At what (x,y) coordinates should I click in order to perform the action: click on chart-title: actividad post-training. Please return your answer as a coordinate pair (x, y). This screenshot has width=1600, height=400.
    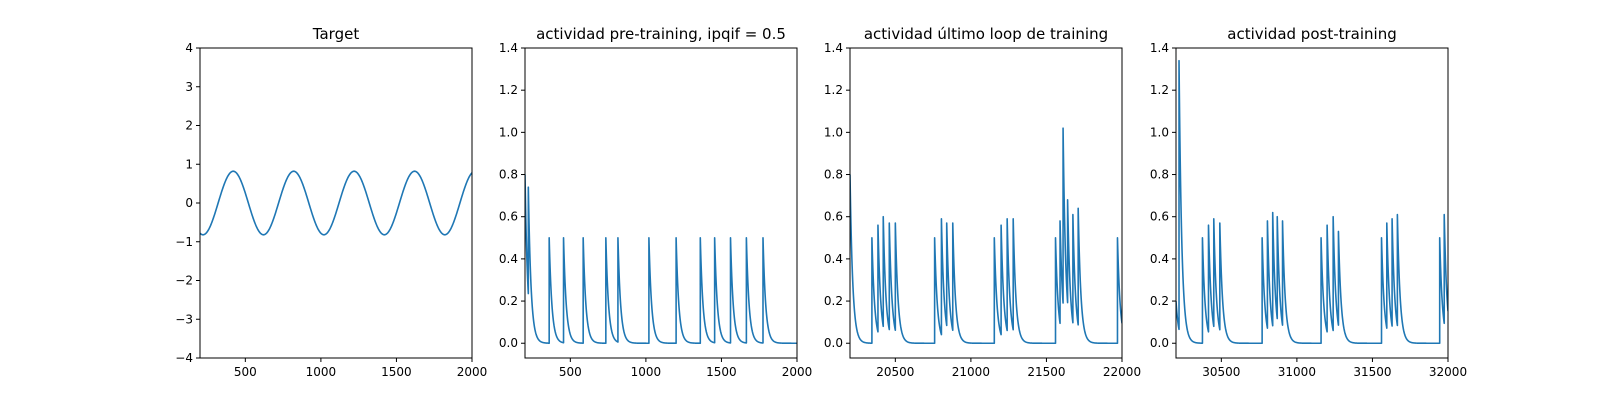
    Looking at the image, I should click on (1311, 34).